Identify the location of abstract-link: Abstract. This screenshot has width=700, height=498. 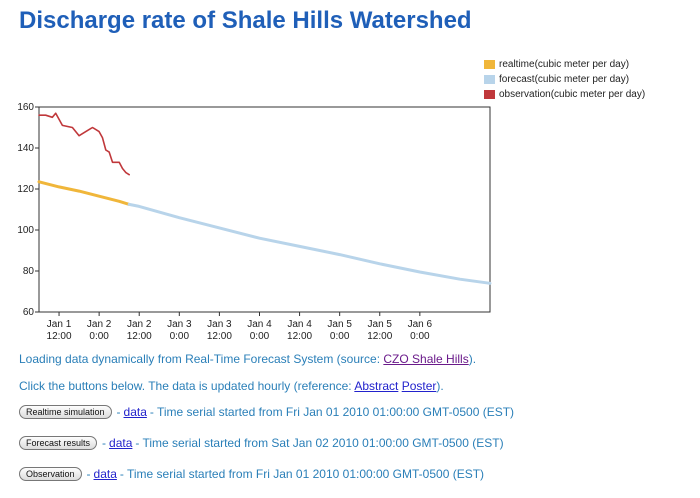
(376, 386).